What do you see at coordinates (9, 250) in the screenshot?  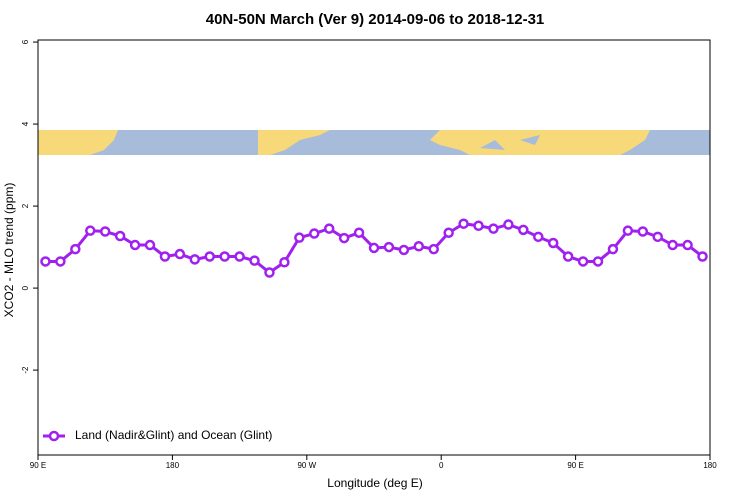 I see `y-axis-label: XCO2 - MLO trend (ppm)` at bounding box center [9, 250].